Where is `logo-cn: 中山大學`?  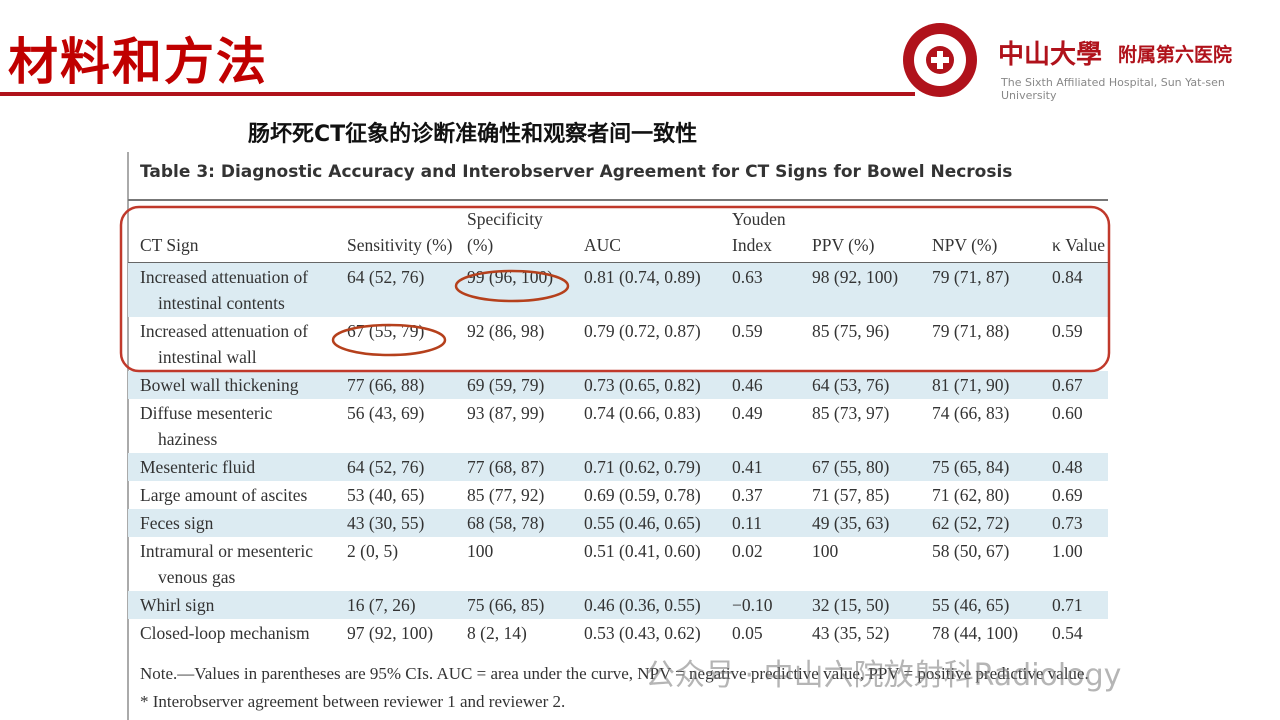
logo-cn: 中山大學 is located at coordinates (1050, 55).